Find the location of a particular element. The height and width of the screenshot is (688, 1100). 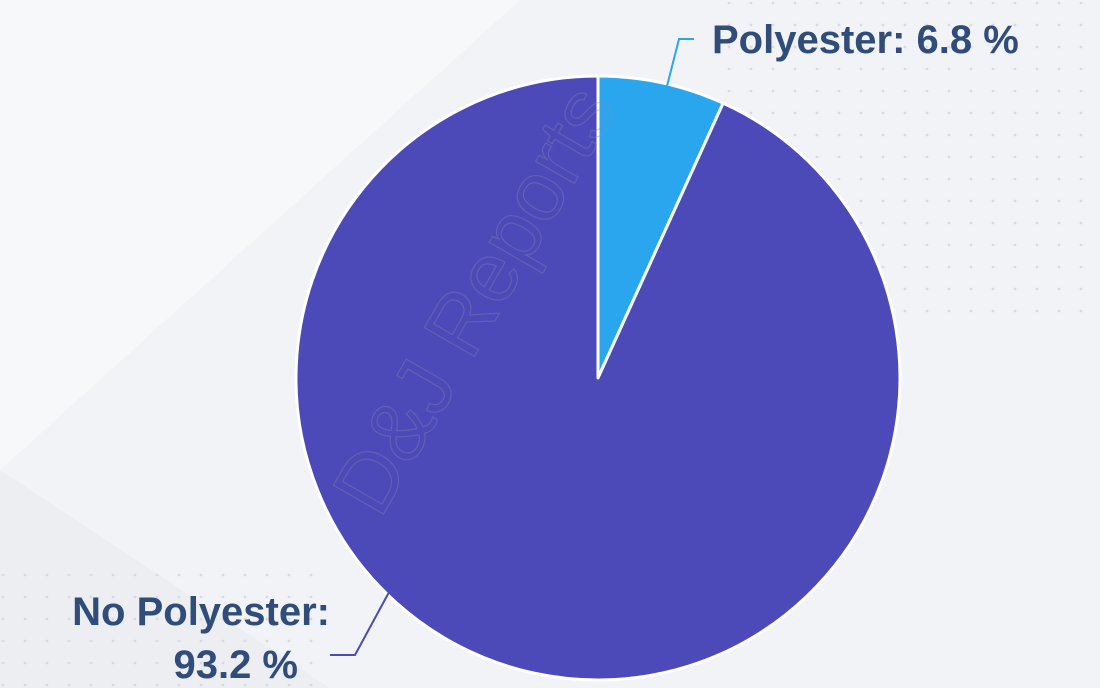

label-no-polyester-value: 93.2 % is located at coordinates (235, 665).